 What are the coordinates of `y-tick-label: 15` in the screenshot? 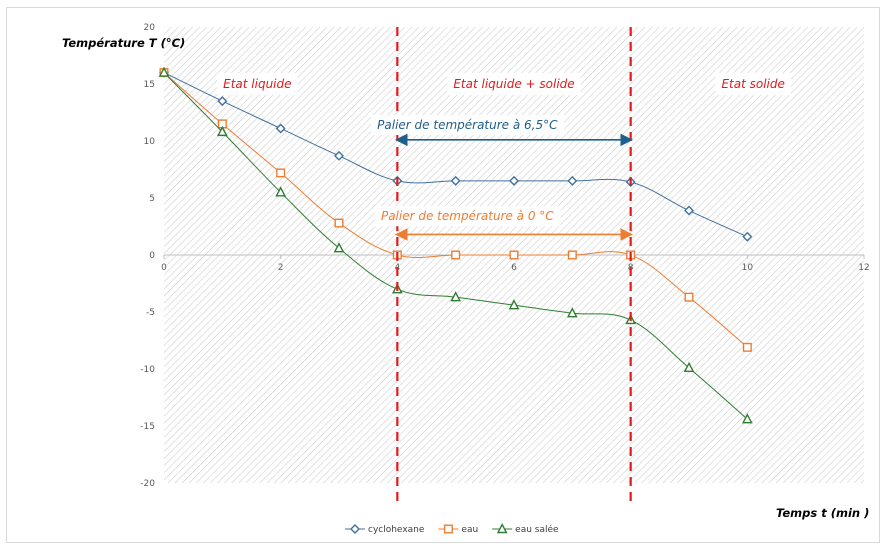 It's located at (149, 85).